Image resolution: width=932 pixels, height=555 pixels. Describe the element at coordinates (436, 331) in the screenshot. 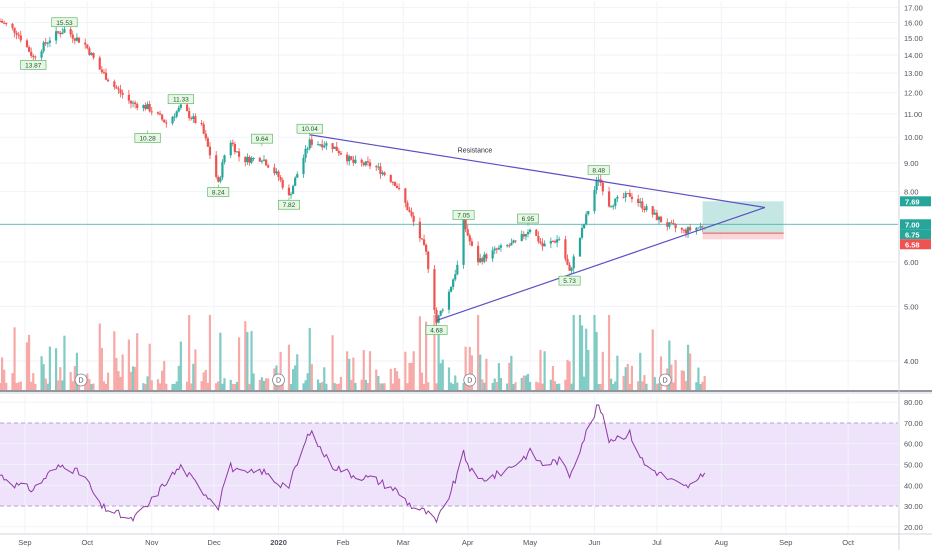

I see `marker-label: 4.68` at that location.